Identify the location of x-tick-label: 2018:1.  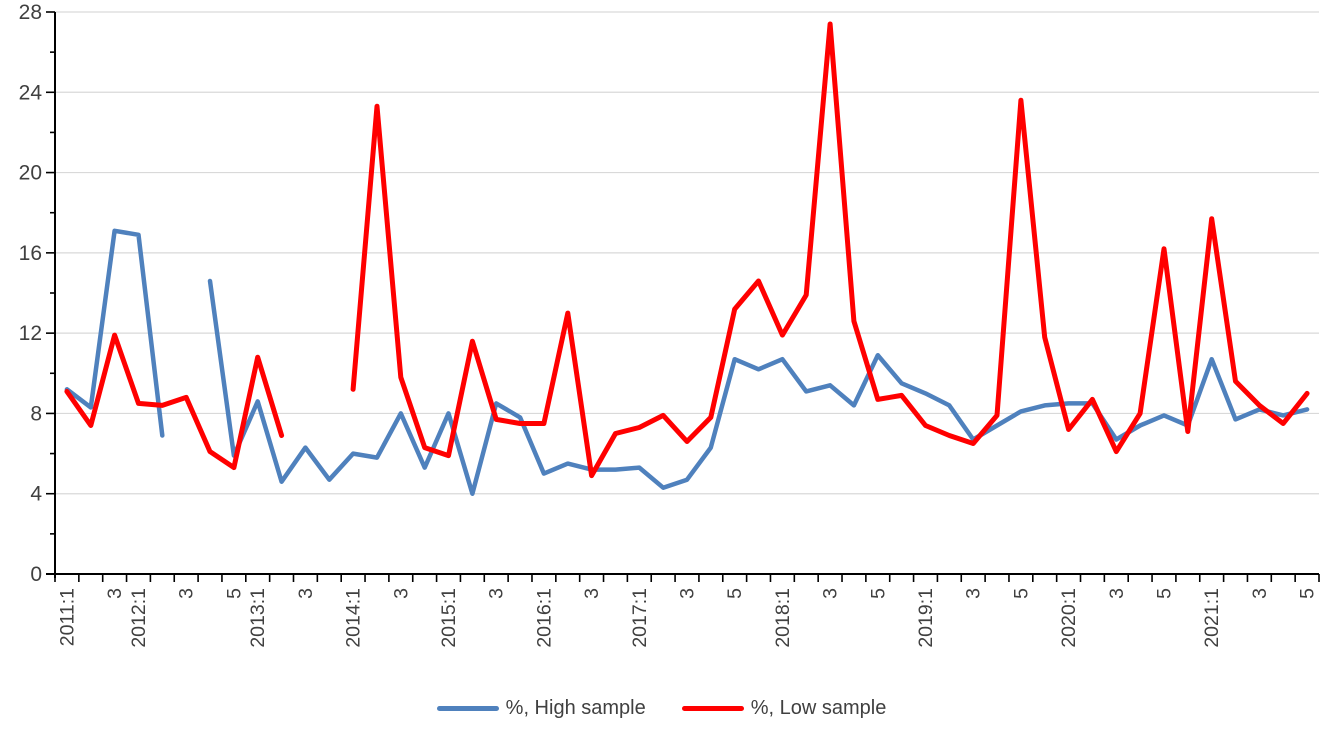
(783, 618).